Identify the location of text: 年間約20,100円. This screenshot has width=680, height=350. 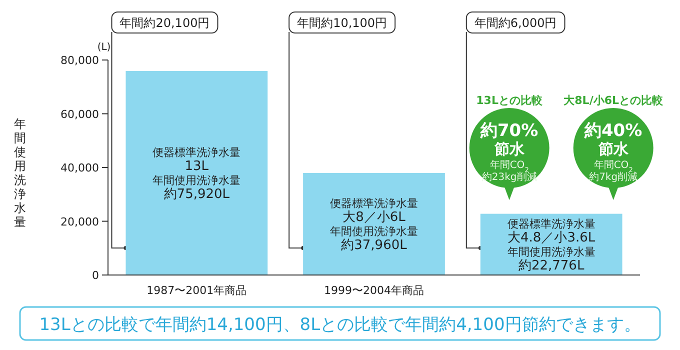
(165, 23).